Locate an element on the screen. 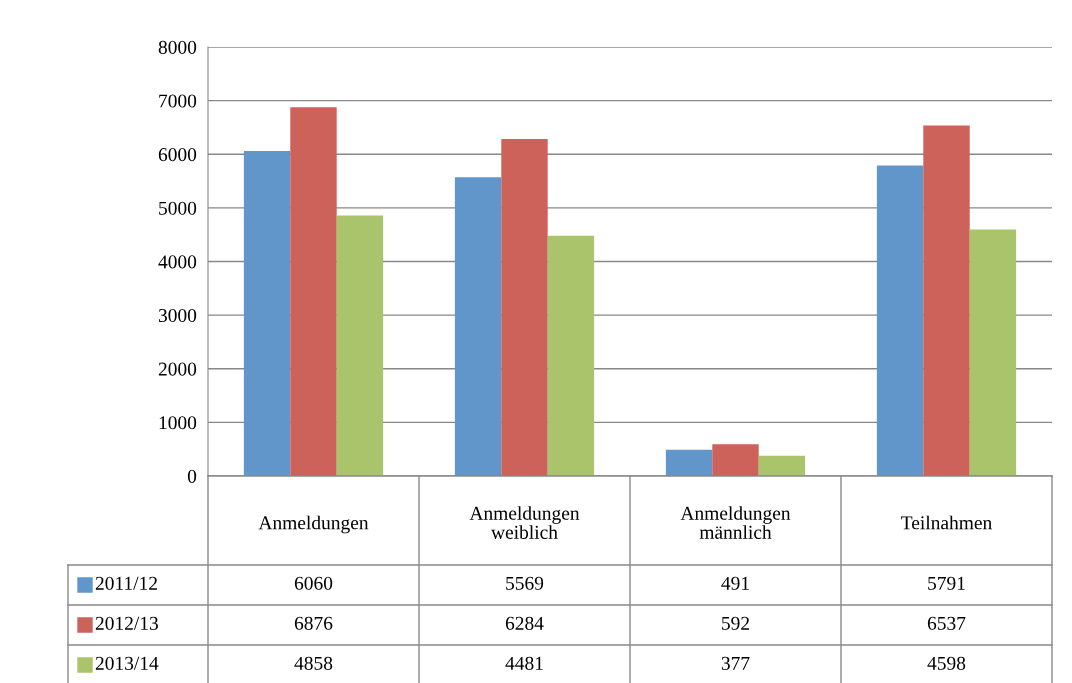  y-tick-label: 4000 is located at coordinates (177, 262).